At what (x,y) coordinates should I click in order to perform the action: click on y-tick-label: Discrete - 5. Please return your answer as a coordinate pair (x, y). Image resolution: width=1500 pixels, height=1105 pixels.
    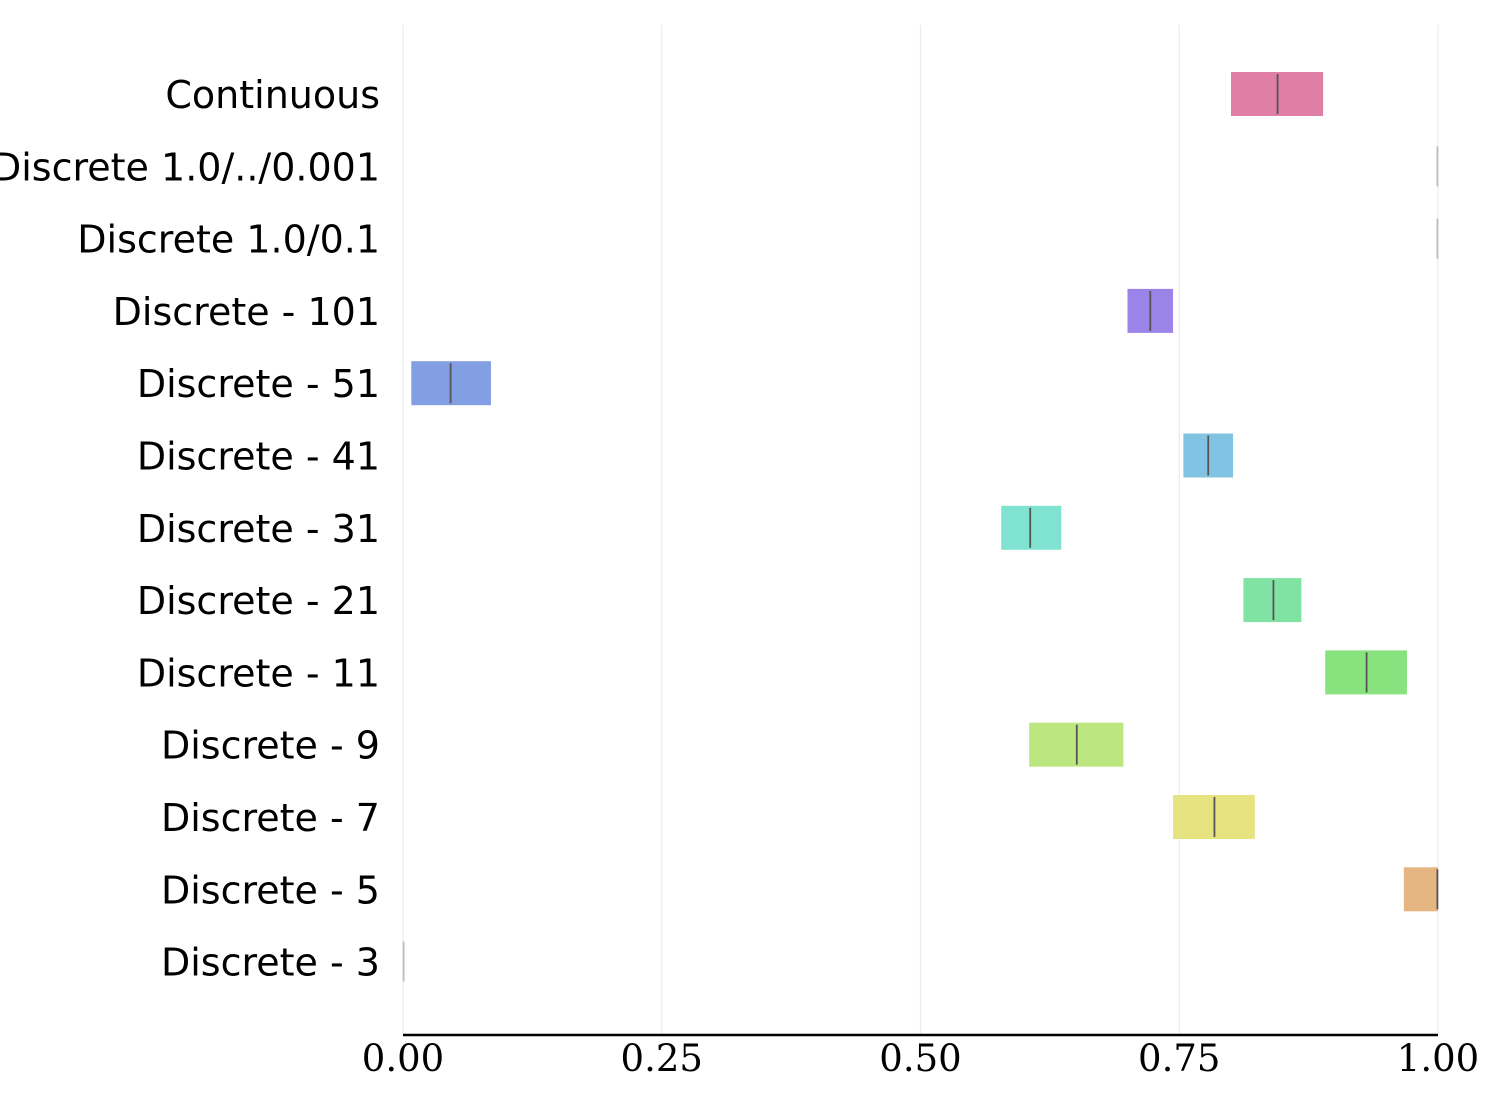
    Looking at the image, I should click on (270, 890).